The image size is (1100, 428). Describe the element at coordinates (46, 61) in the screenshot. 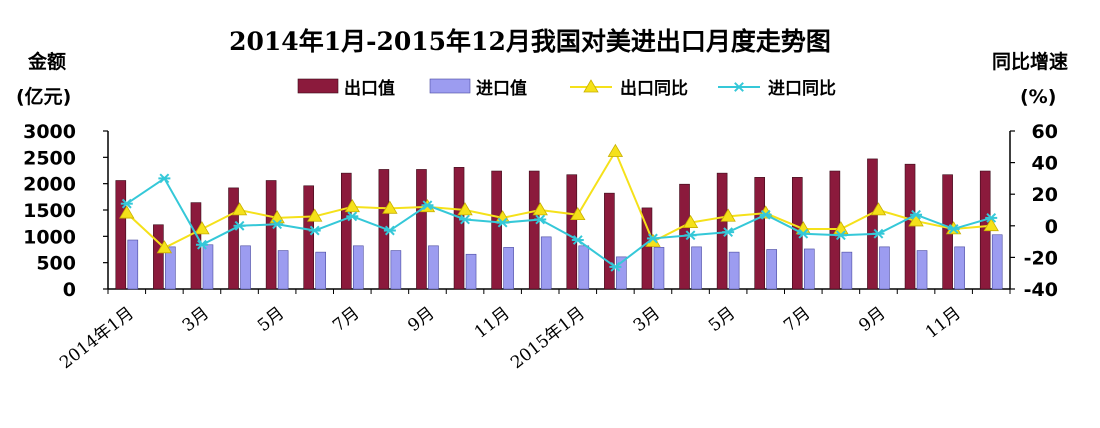

I see `left-axis-title-line1: 金额` at that location.